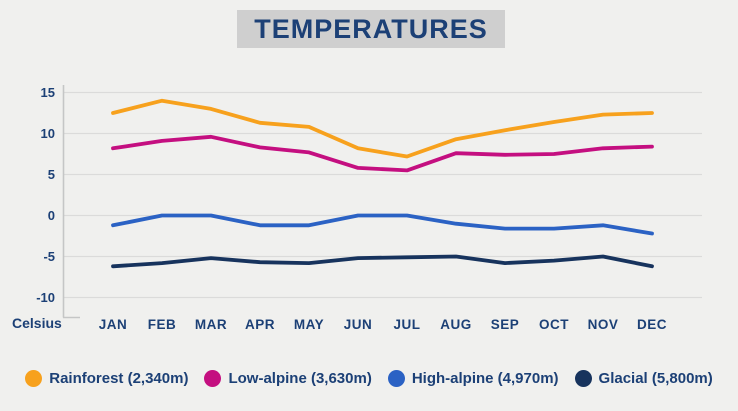  I want to click on x-axis-tick: SEP, so click(505, 324).